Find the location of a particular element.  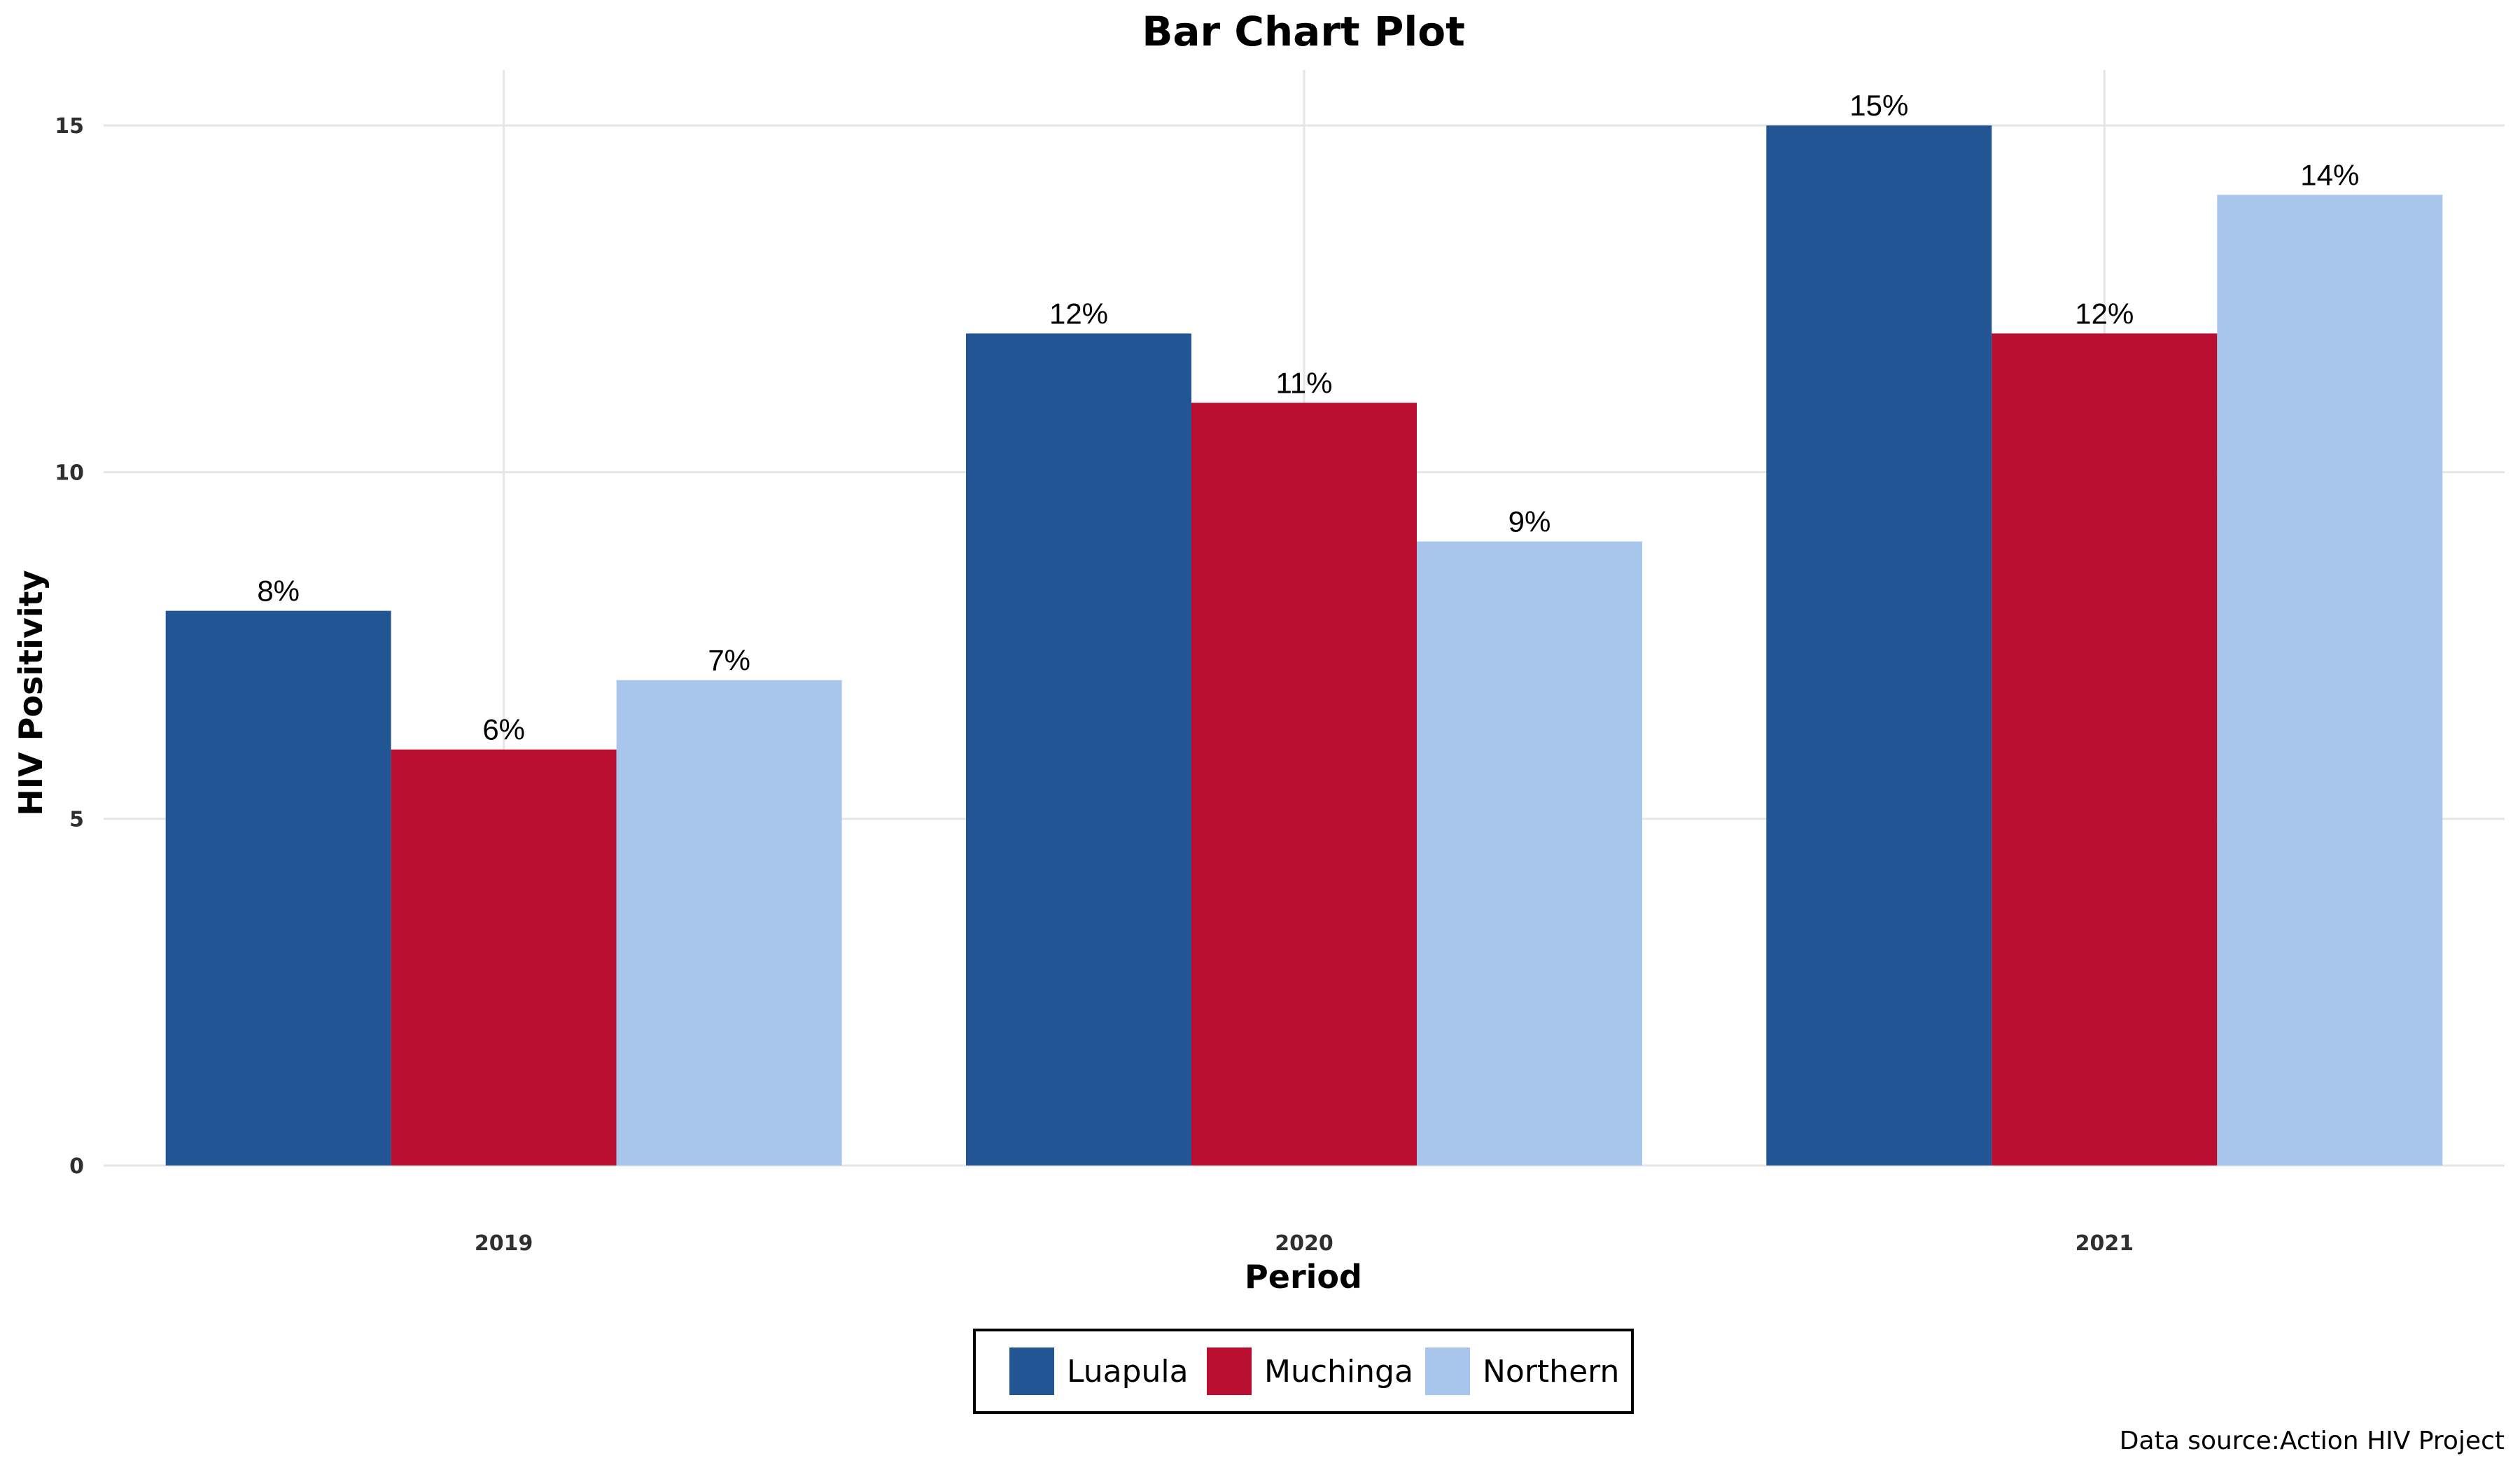

legend: Luapula Muchinga Northern is located at coordinates (1303, 1371).